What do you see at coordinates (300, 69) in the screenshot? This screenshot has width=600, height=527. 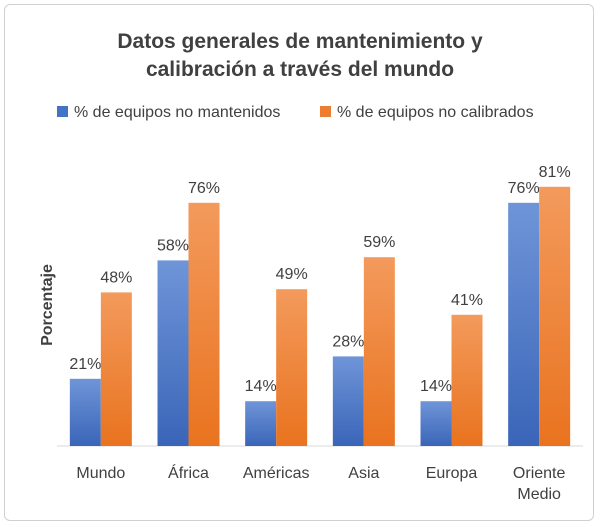 I see `chart-title-line-2: calibración a través del mundo` at bounding box center [300, 69].